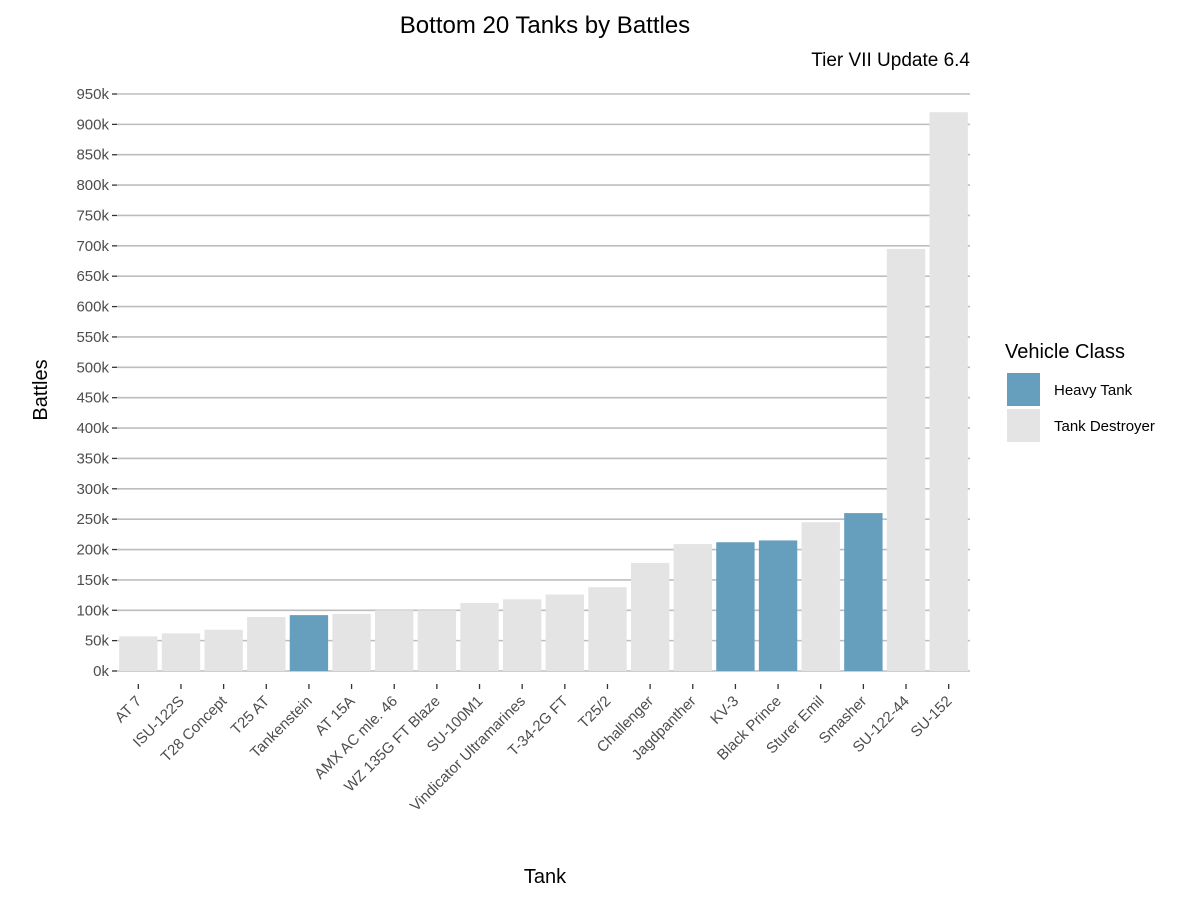 Image resolution: width=1200 pixels, height=905 pixels. Describe the element at coordinates (92, 519) in the screenshot. I see `y-tick-label: 250k` at that location.